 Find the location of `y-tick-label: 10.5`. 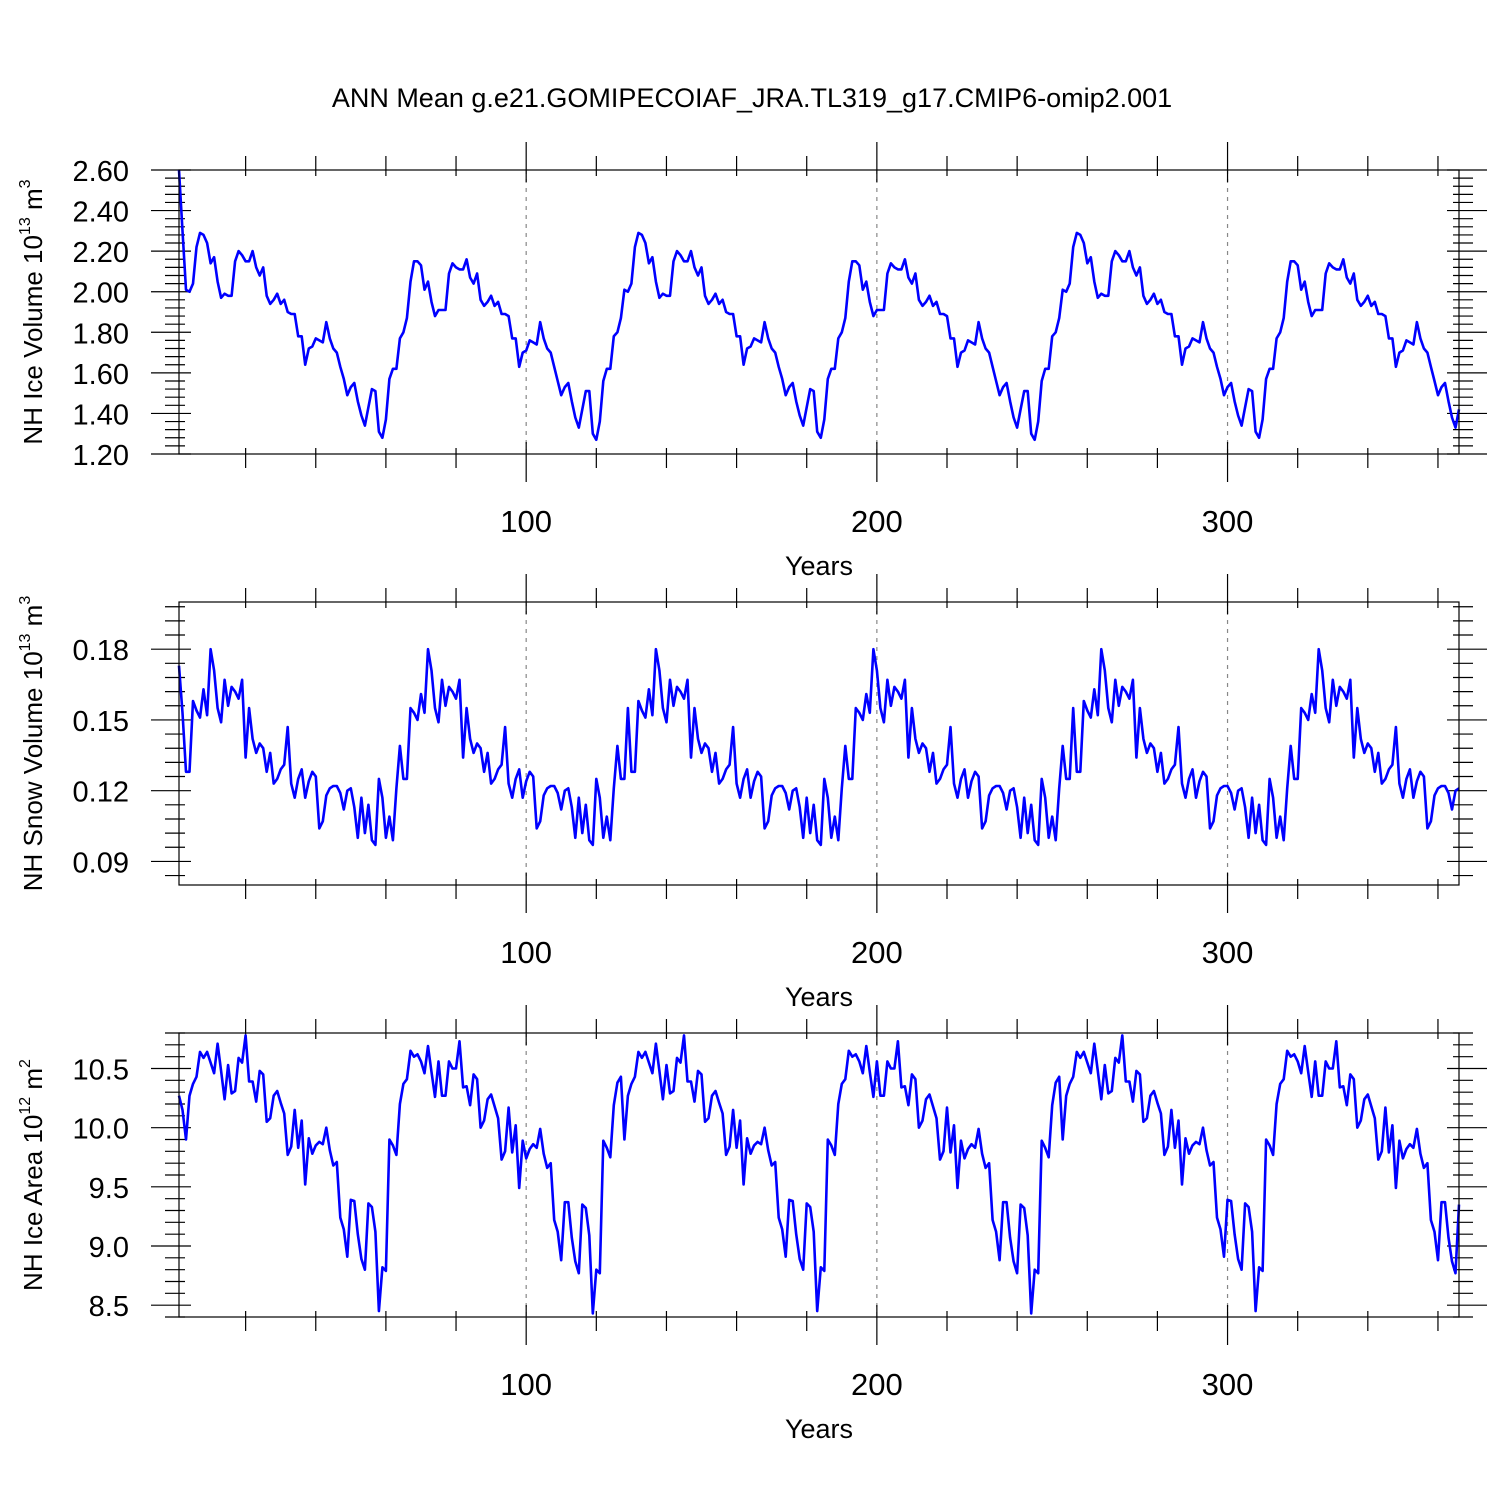

y-tick-label: 10.5 is located at coordinates (101, 1071).